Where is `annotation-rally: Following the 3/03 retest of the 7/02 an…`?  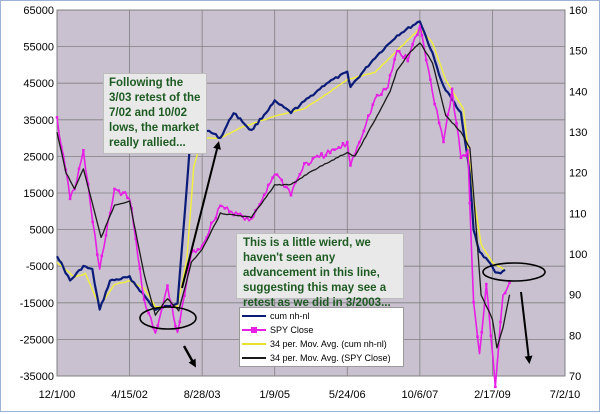
annotation-rally: Following the 3/03 retest of the 7/02 an… is located at coordinates (155, 113).